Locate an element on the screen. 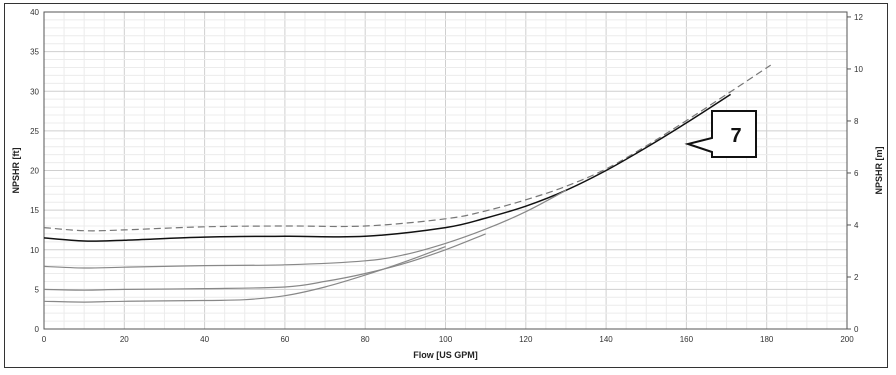 The width and height of the screenshot is (896, 375). x-tick-label: 180 is located at coordinates (767, 339).